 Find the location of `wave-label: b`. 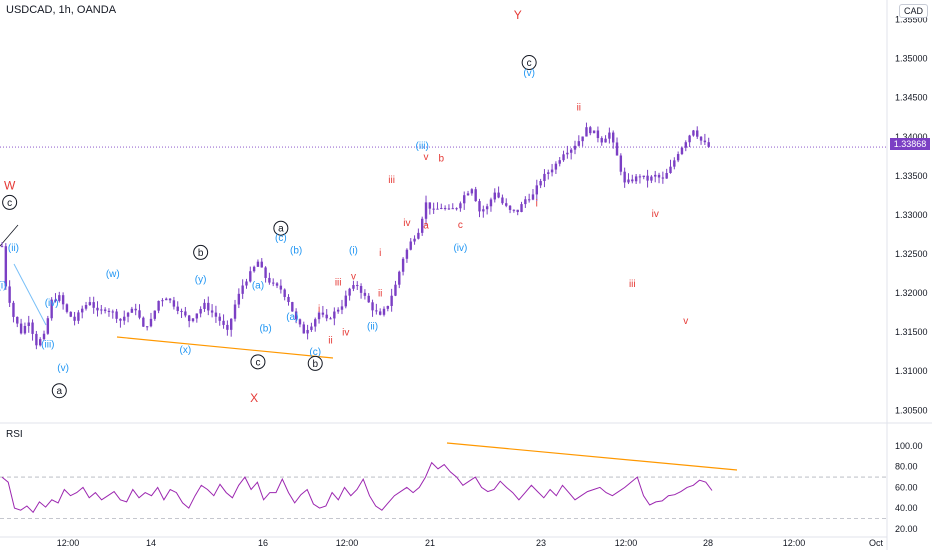

wave-label: b is located at coordinates (315, 364).